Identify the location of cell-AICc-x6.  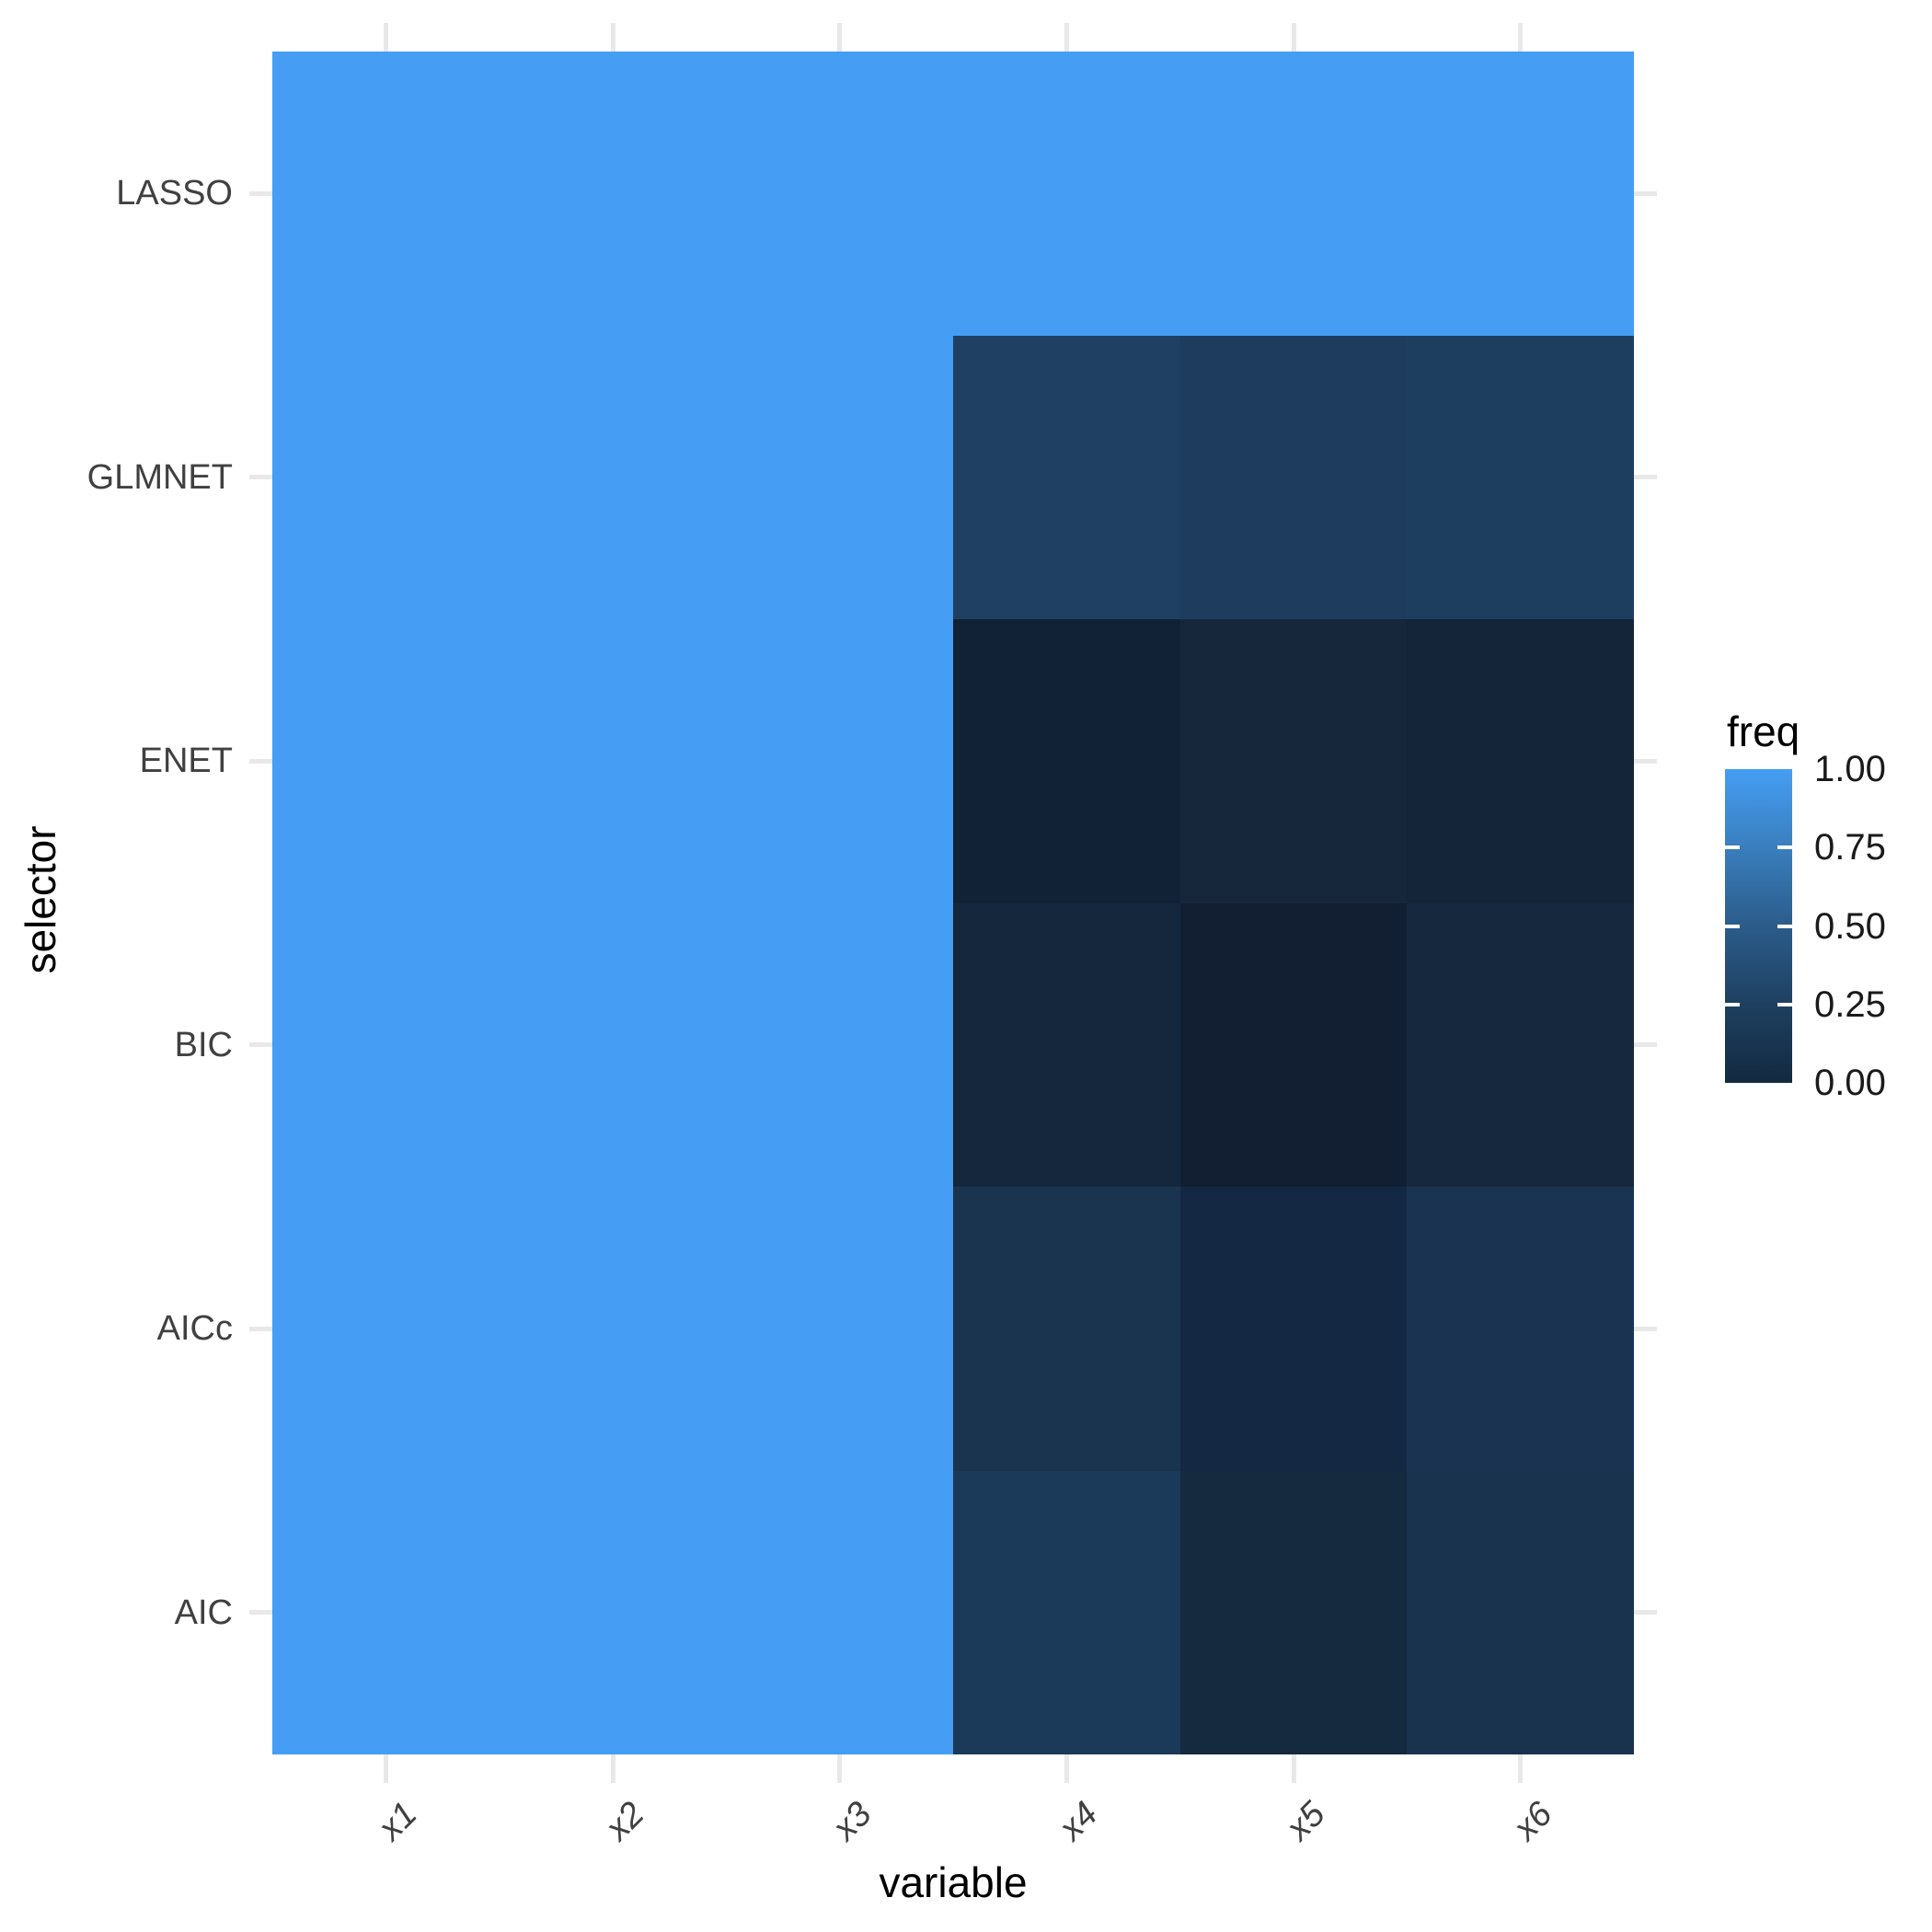
(1520, 1329).